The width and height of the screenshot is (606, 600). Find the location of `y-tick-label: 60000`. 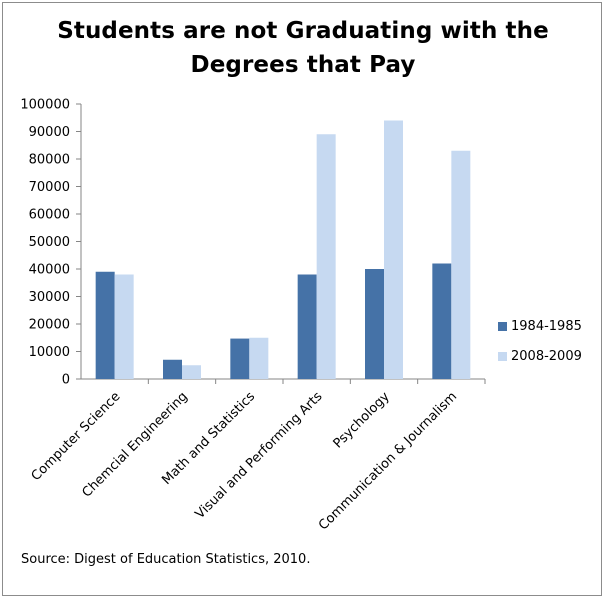

y-tick-label: 60000 is located at coordinates (49, 215).